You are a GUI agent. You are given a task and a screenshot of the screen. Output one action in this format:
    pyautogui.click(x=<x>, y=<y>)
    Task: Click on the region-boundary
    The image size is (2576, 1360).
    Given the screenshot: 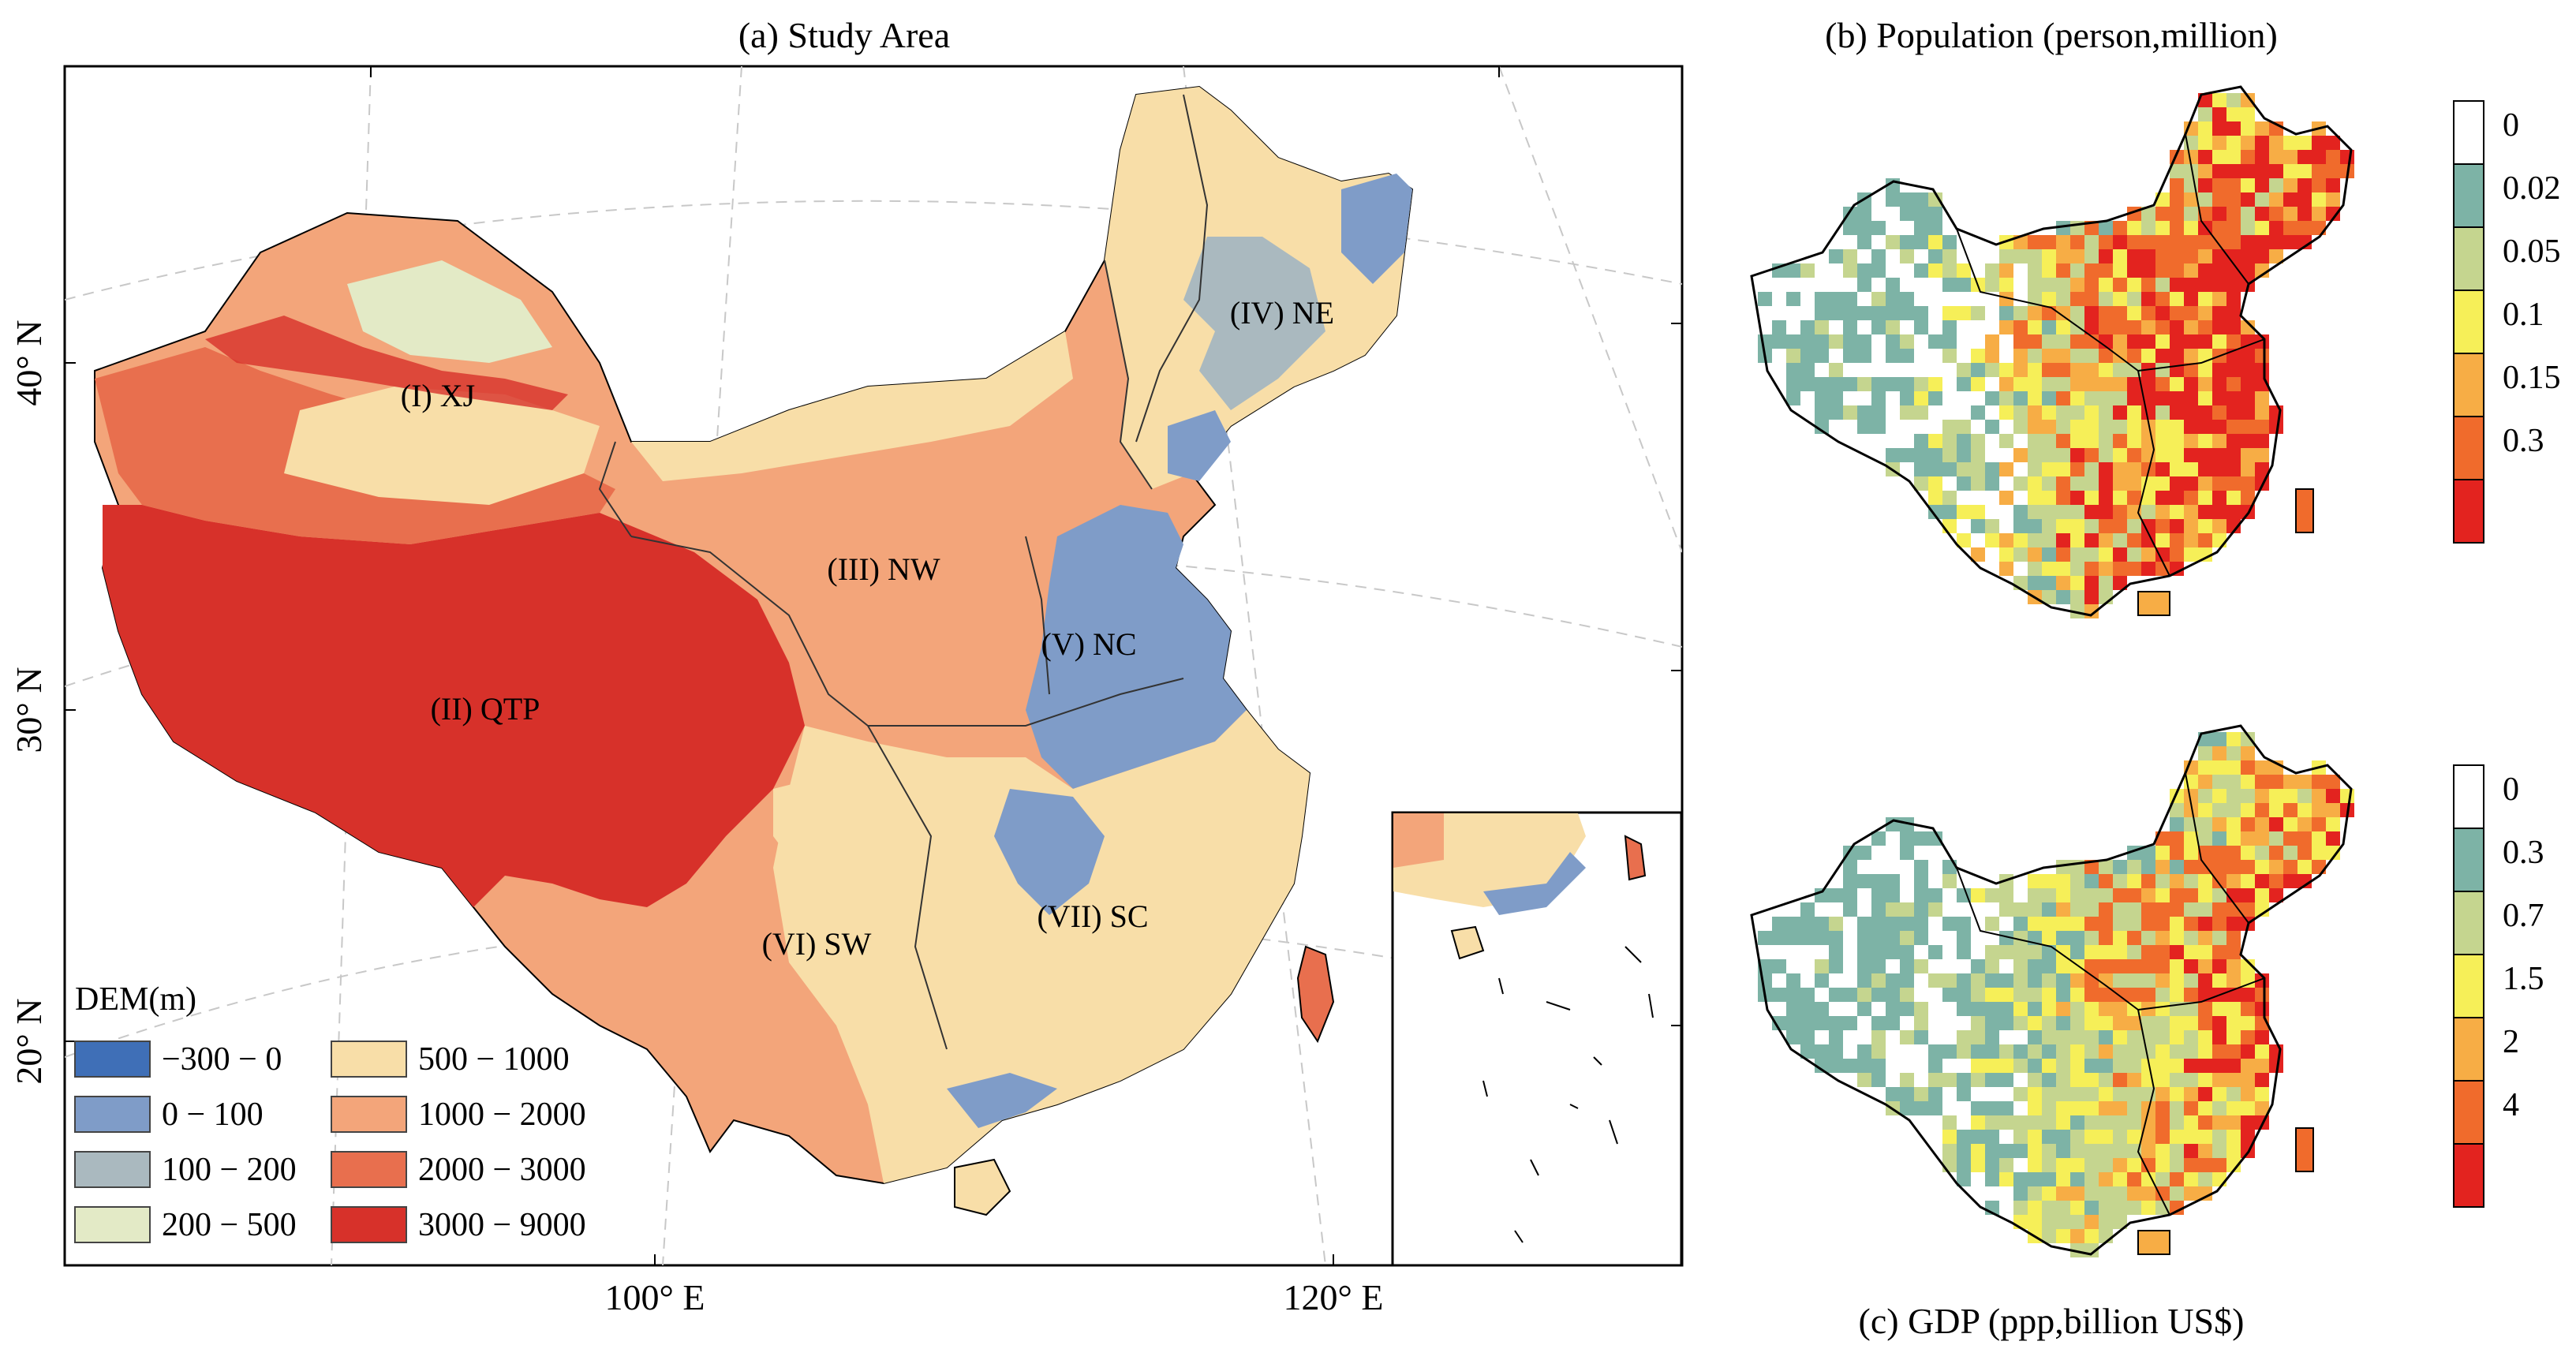 What is the action you would take?
    pyautogui.click(x=2217, y=848)
    